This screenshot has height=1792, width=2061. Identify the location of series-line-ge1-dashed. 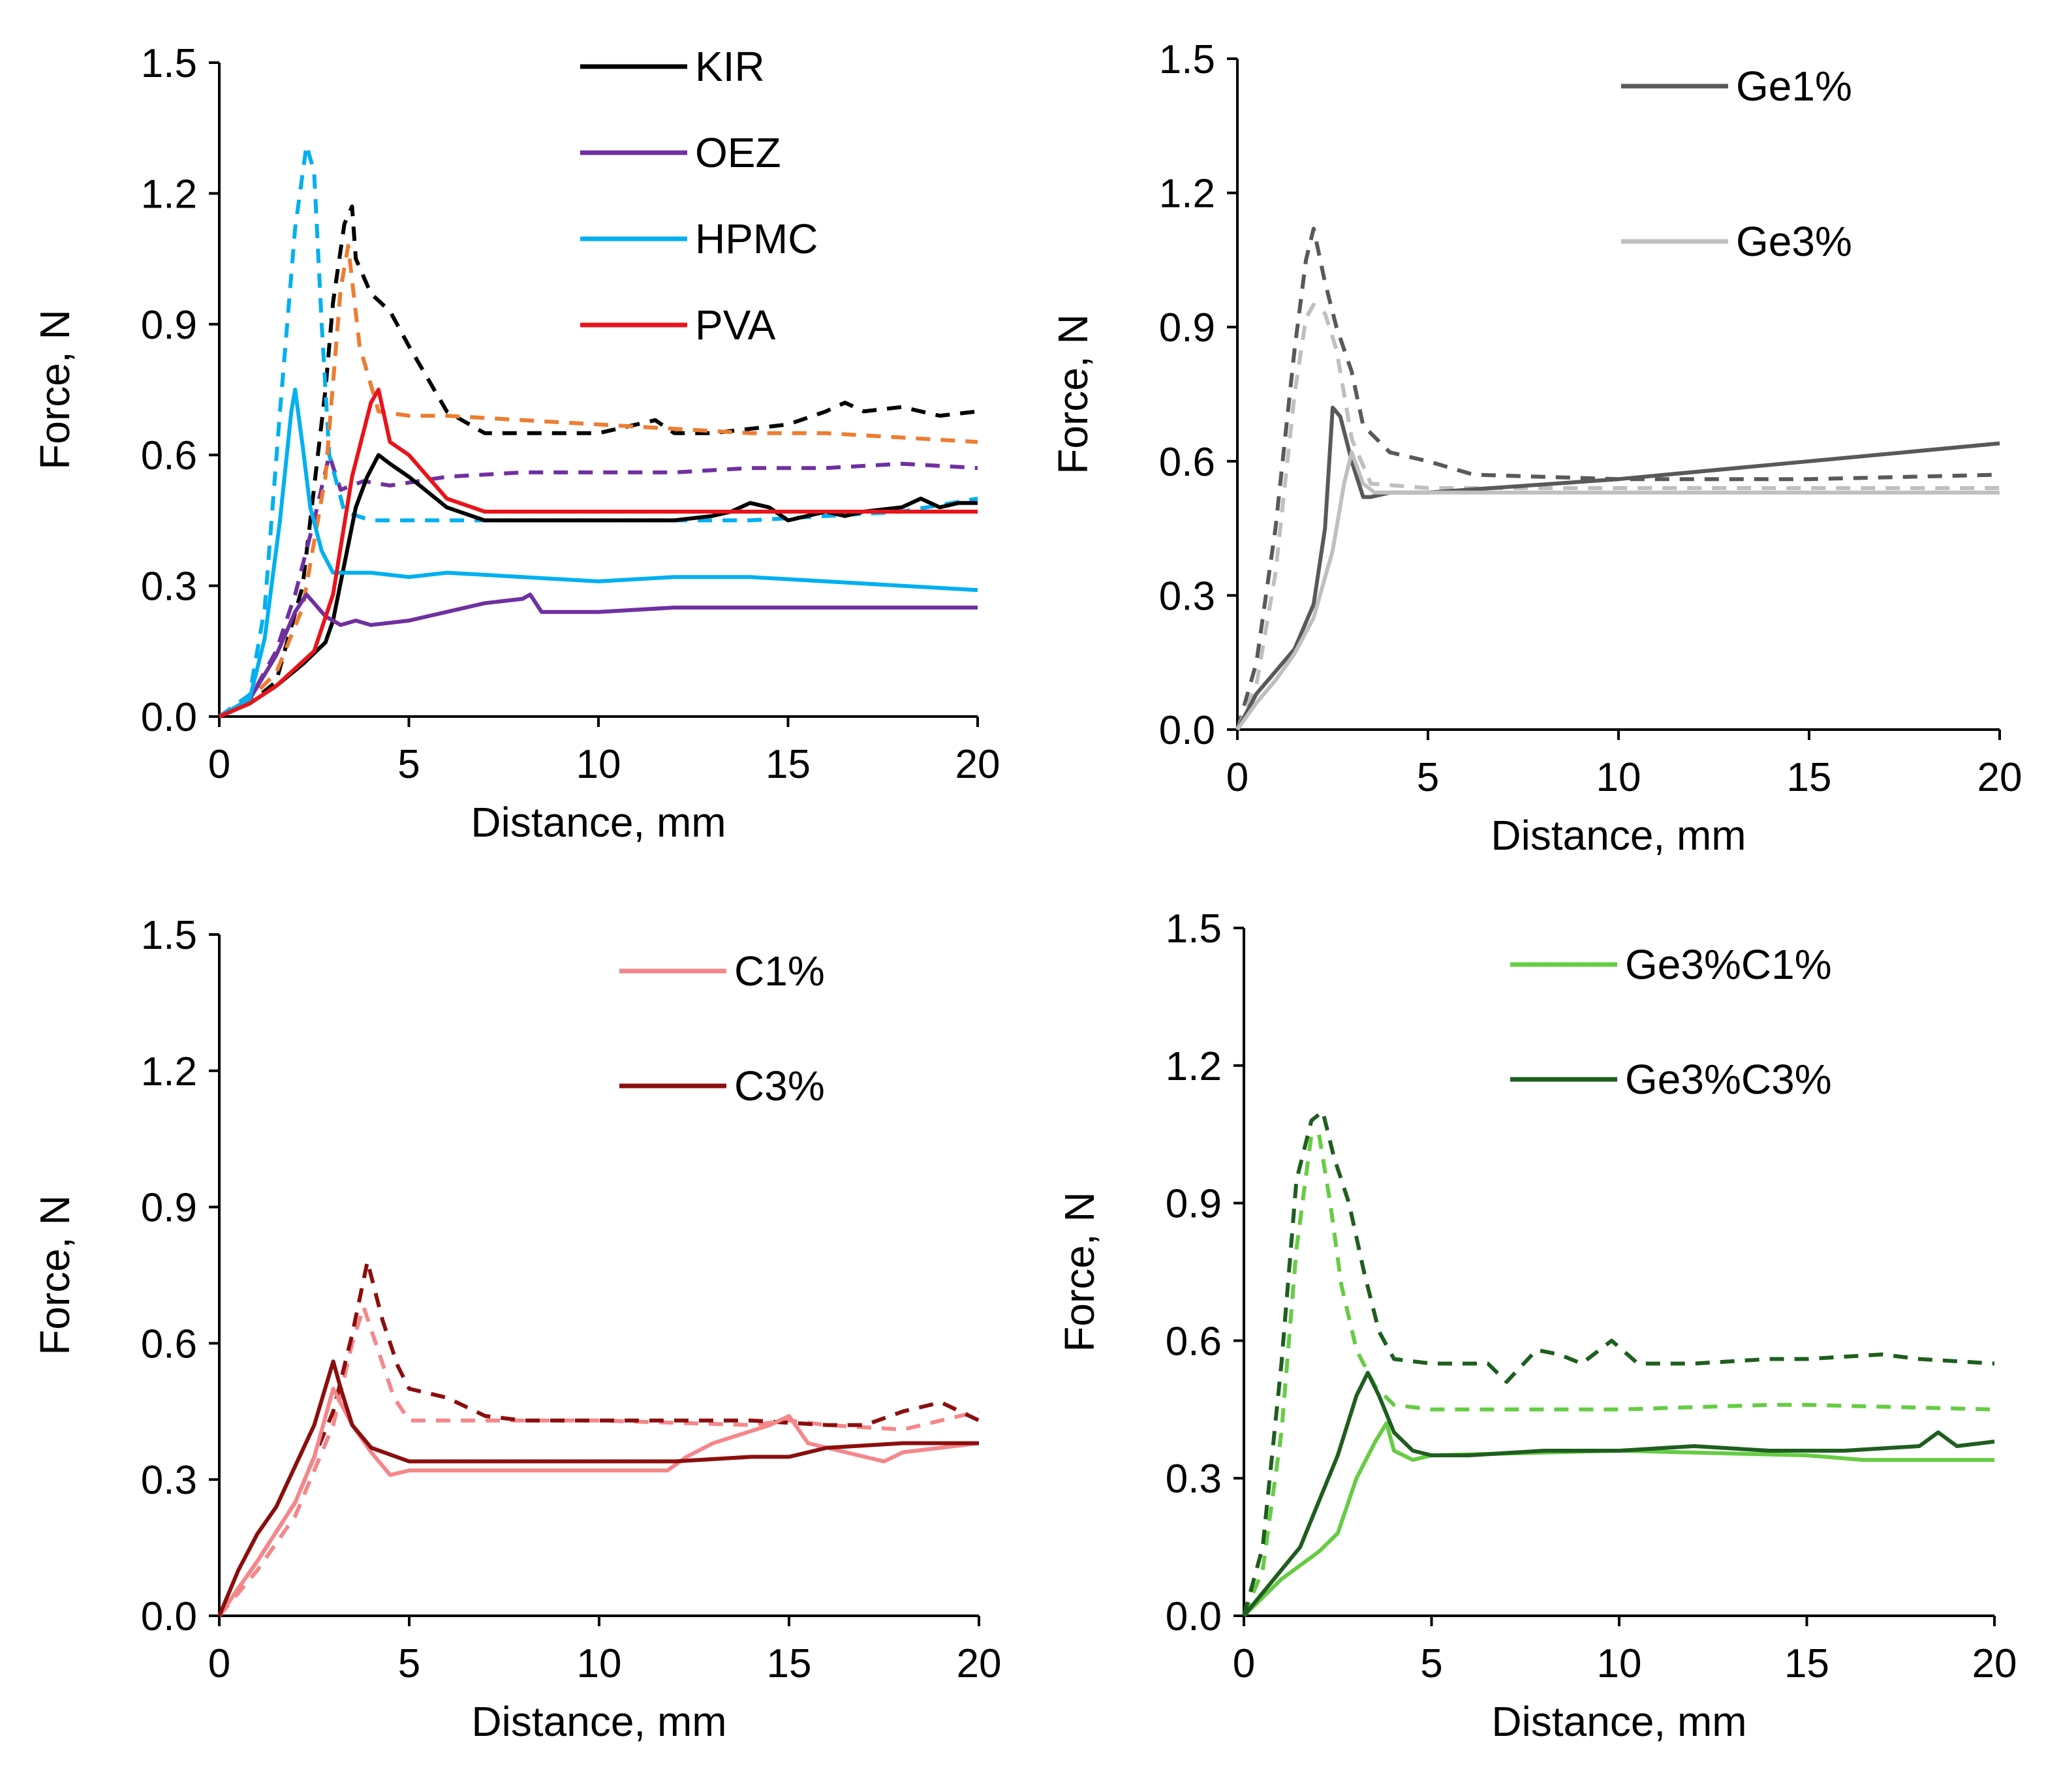
(1617, 478).